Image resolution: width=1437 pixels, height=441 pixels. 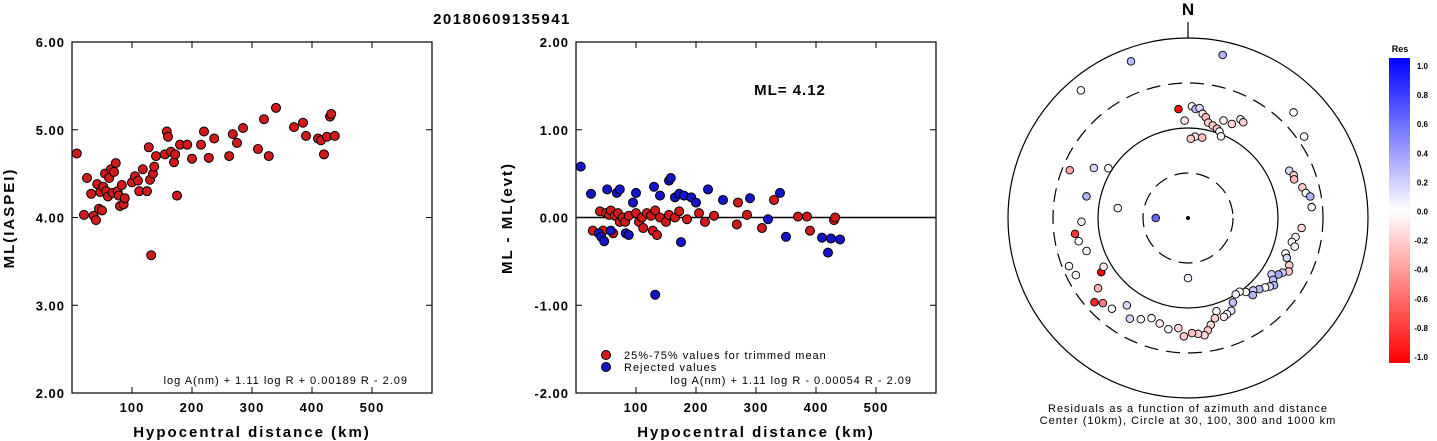 What do you see at coordinates (554, 130) in the screenshot?
I see `middle-y-tick-label: 1.00` at bounding box center [554, 130].